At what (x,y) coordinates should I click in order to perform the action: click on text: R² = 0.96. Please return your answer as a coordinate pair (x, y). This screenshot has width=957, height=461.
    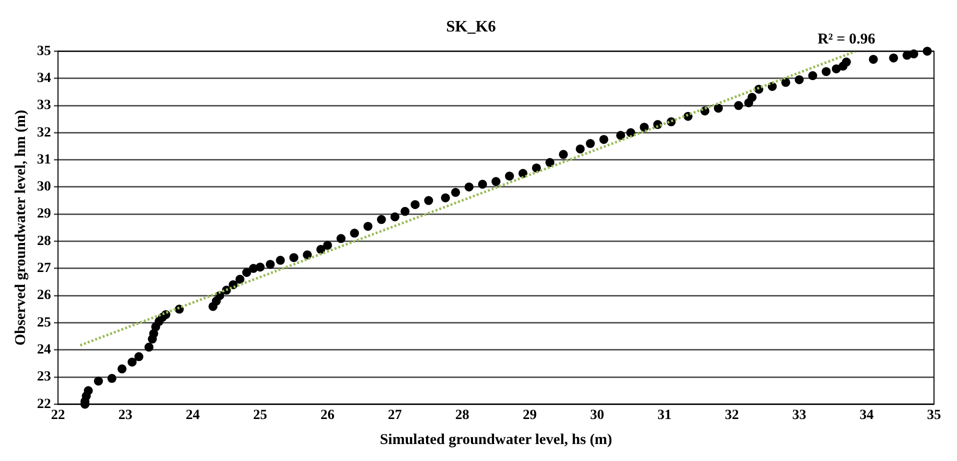
    Looking at the image, I should click on (847, 40).